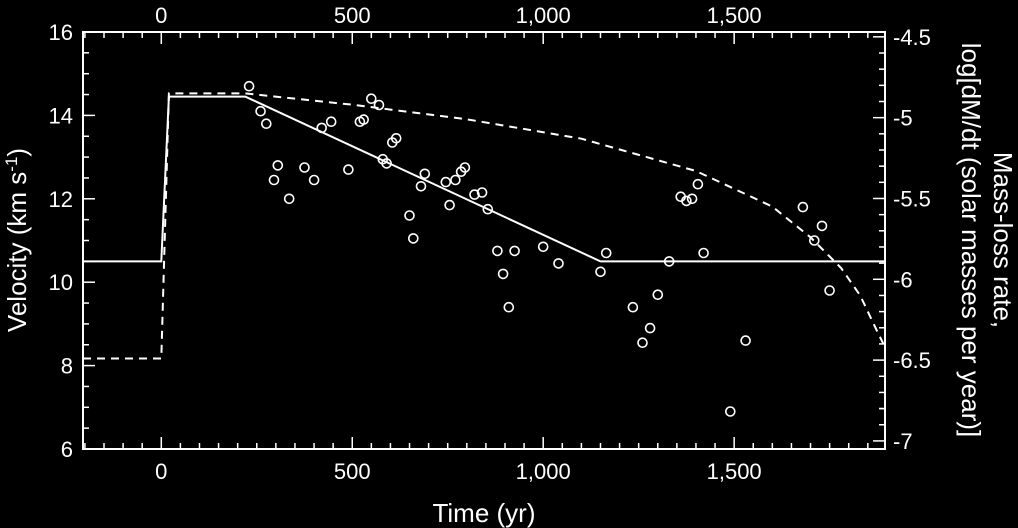 This screenshot has height=528, width=1018. I want to click on y-axis-left-title-sup: -1, so click(11, 164).